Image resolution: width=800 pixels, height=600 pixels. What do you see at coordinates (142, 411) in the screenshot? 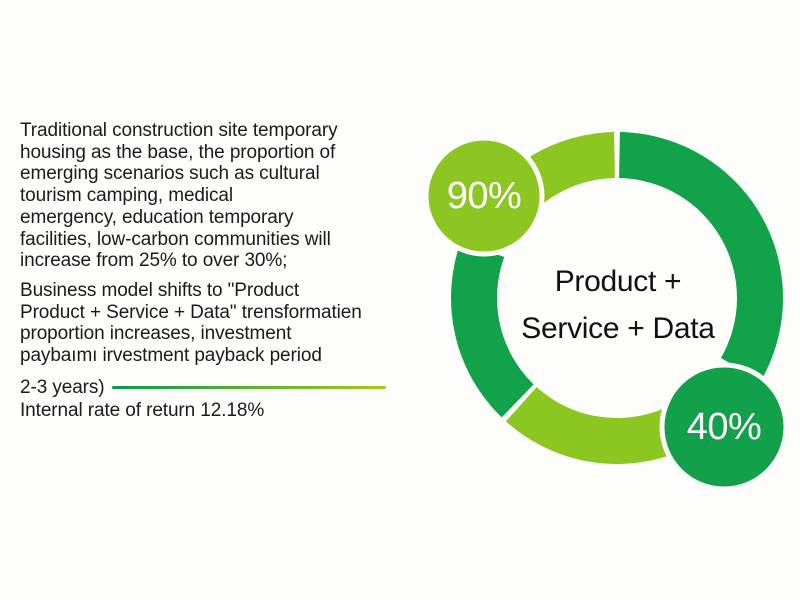
I see `irr-text: Internal rate of return 12.18%` at bounding box center [142, 411].